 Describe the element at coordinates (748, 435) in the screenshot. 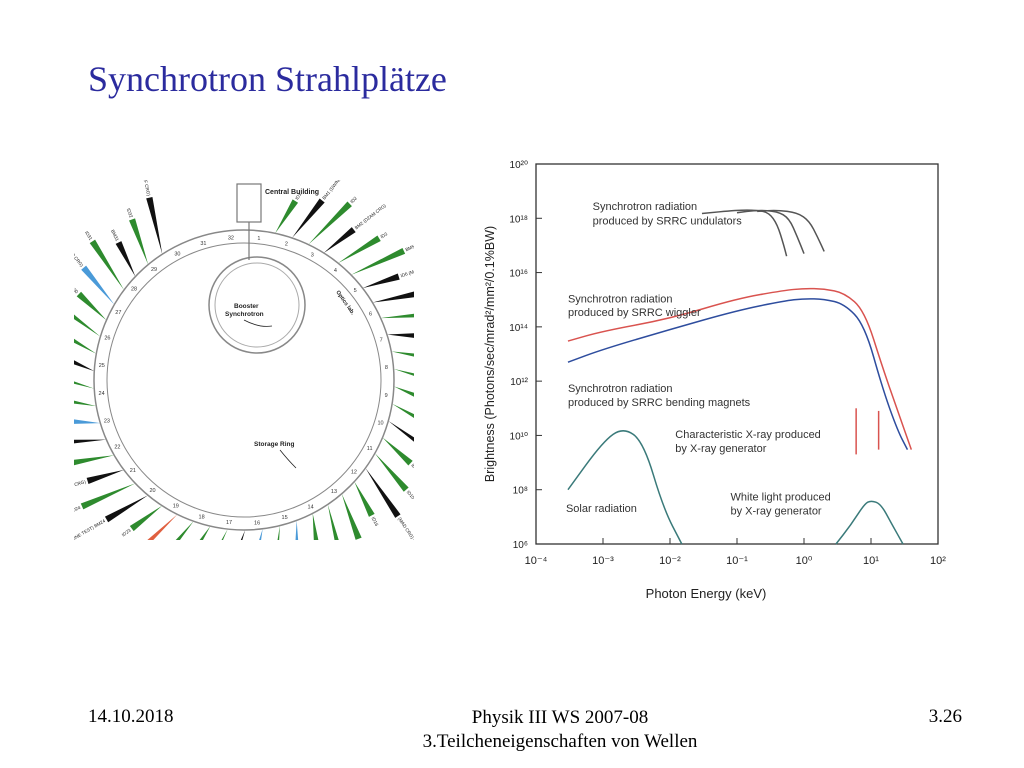

I see `chart-annotation: Characteristic X-ray produced` at that location.